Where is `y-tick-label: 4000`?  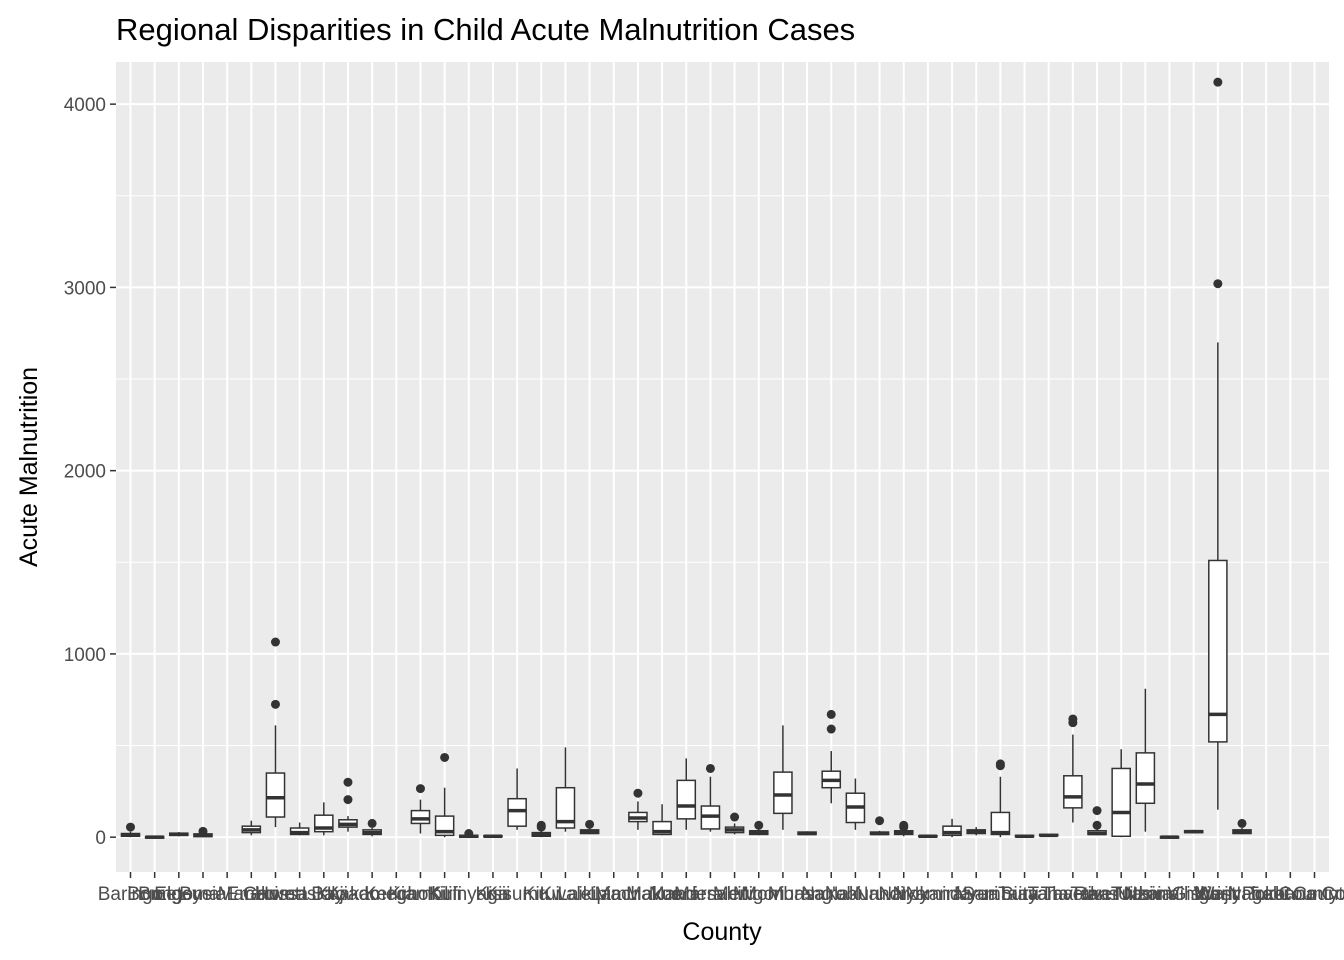 y-tick-label: 4000 is located at coordinates (85, 105).